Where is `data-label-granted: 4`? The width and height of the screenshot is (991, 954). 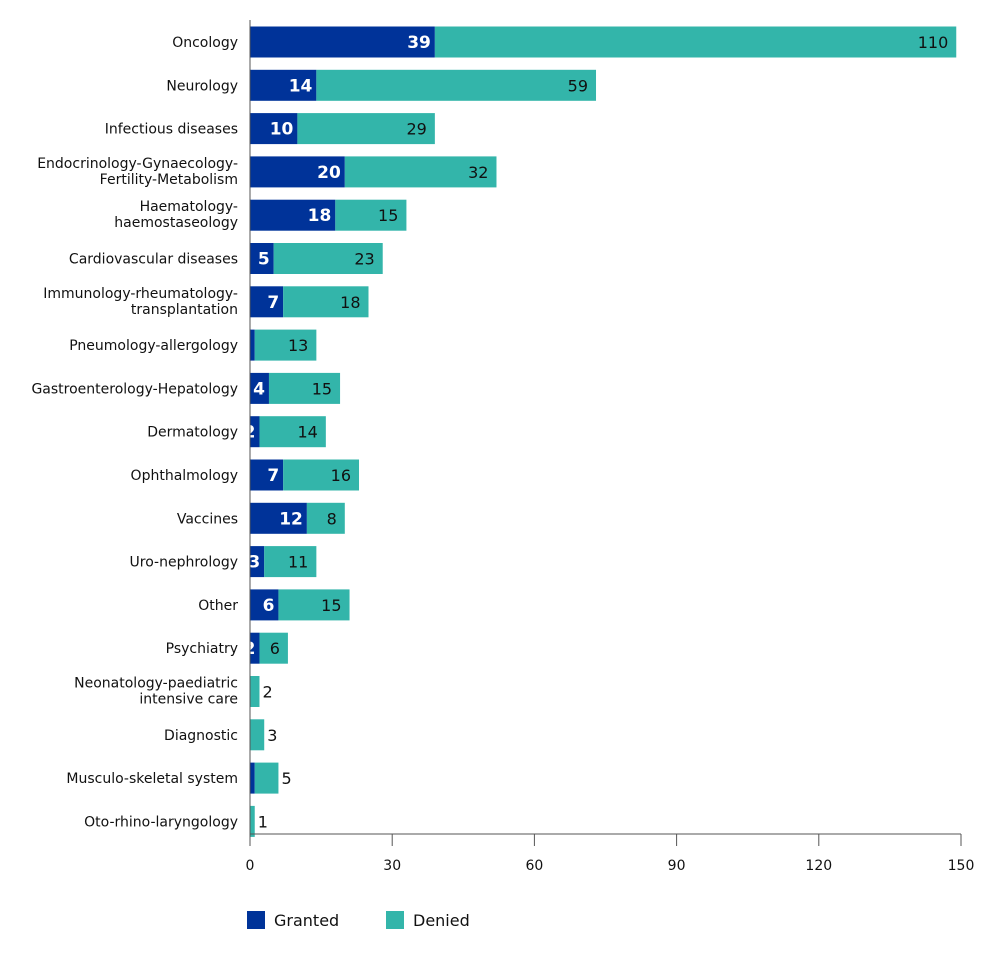
data-label-granted: 4 is located at coordinates (259, 389).